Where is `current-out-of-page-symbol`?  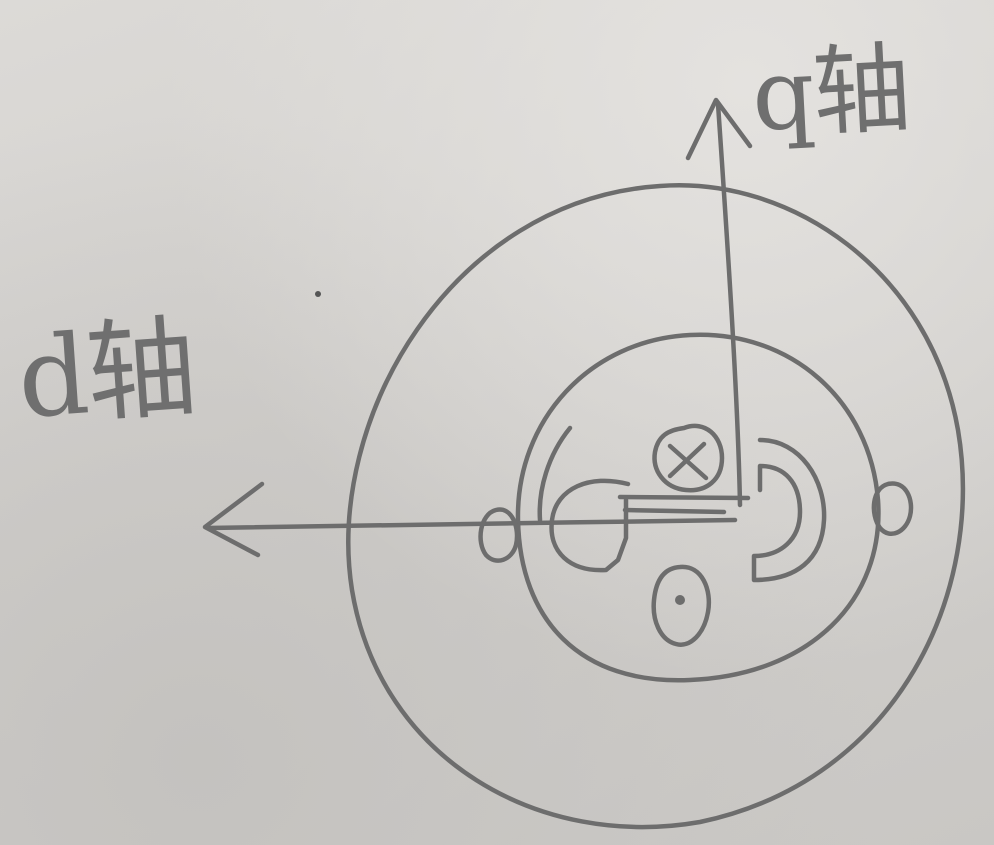 current-out-of-page-symbol is located at coordinates (681, 606).